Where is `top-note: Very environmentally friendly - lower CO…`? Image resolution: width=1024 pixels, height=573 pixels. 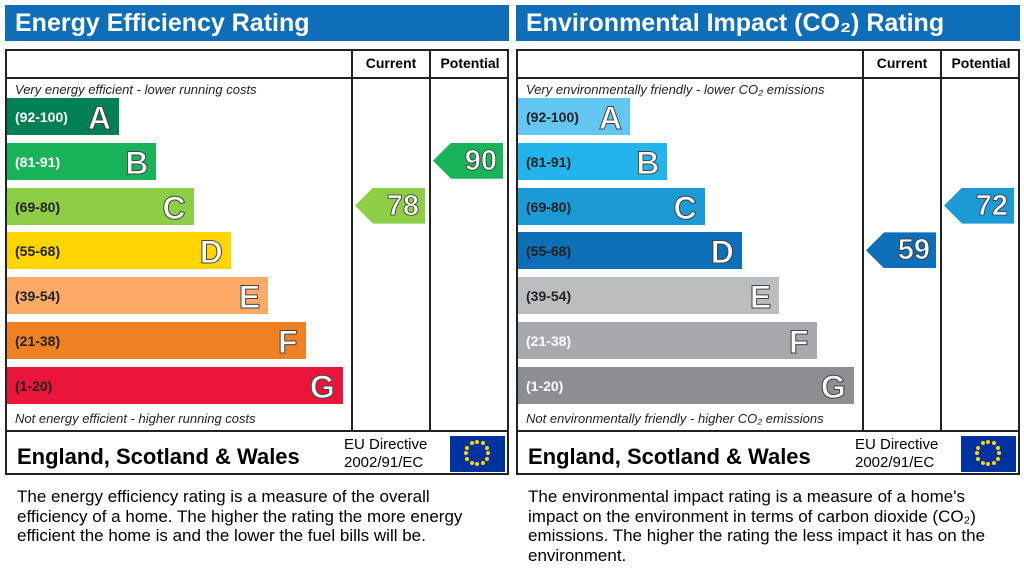
top-note: Very environmentally friendly - lower CO… is located at coordinates (675, 89).